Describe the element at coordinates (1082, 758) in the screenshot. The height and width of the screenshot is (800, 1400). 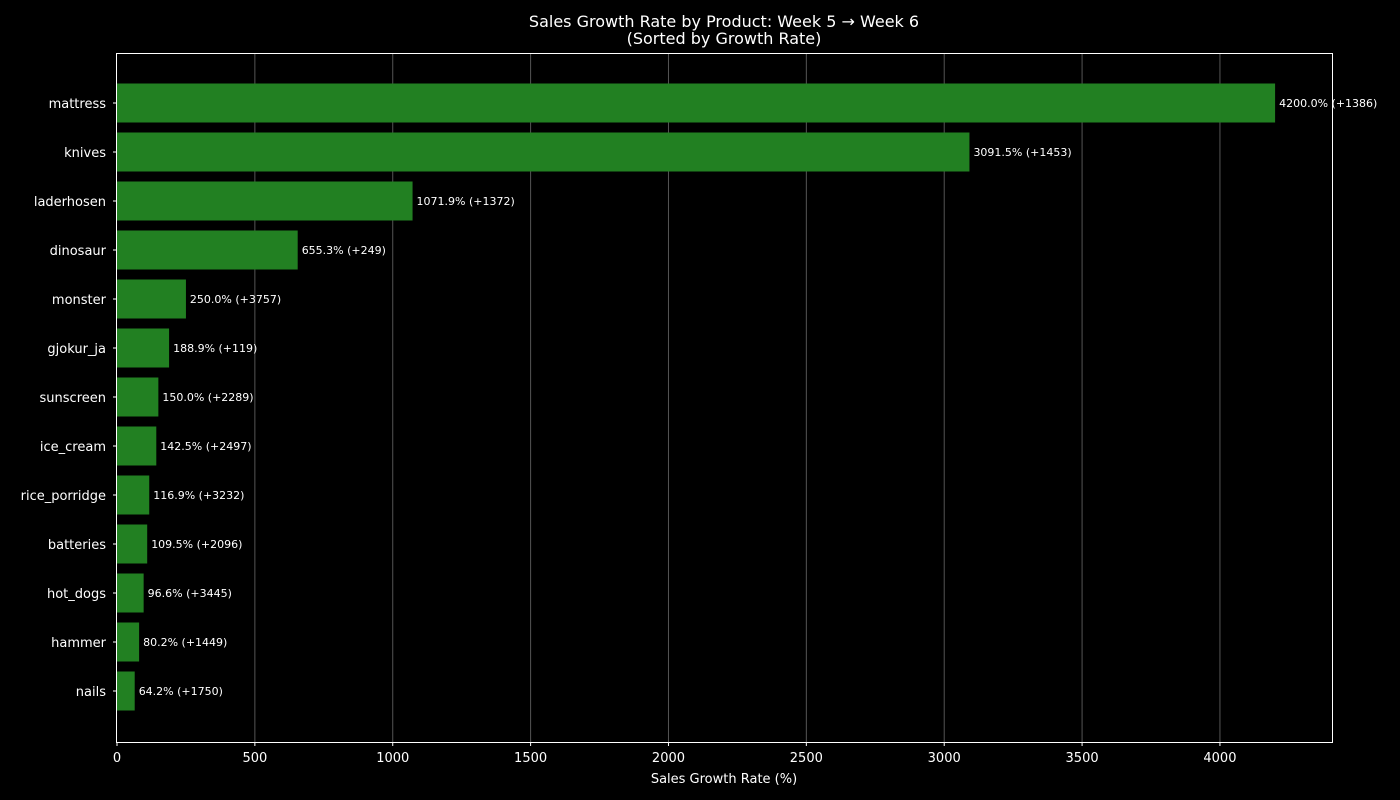
I see `x-tick-label: 3500` at that location.